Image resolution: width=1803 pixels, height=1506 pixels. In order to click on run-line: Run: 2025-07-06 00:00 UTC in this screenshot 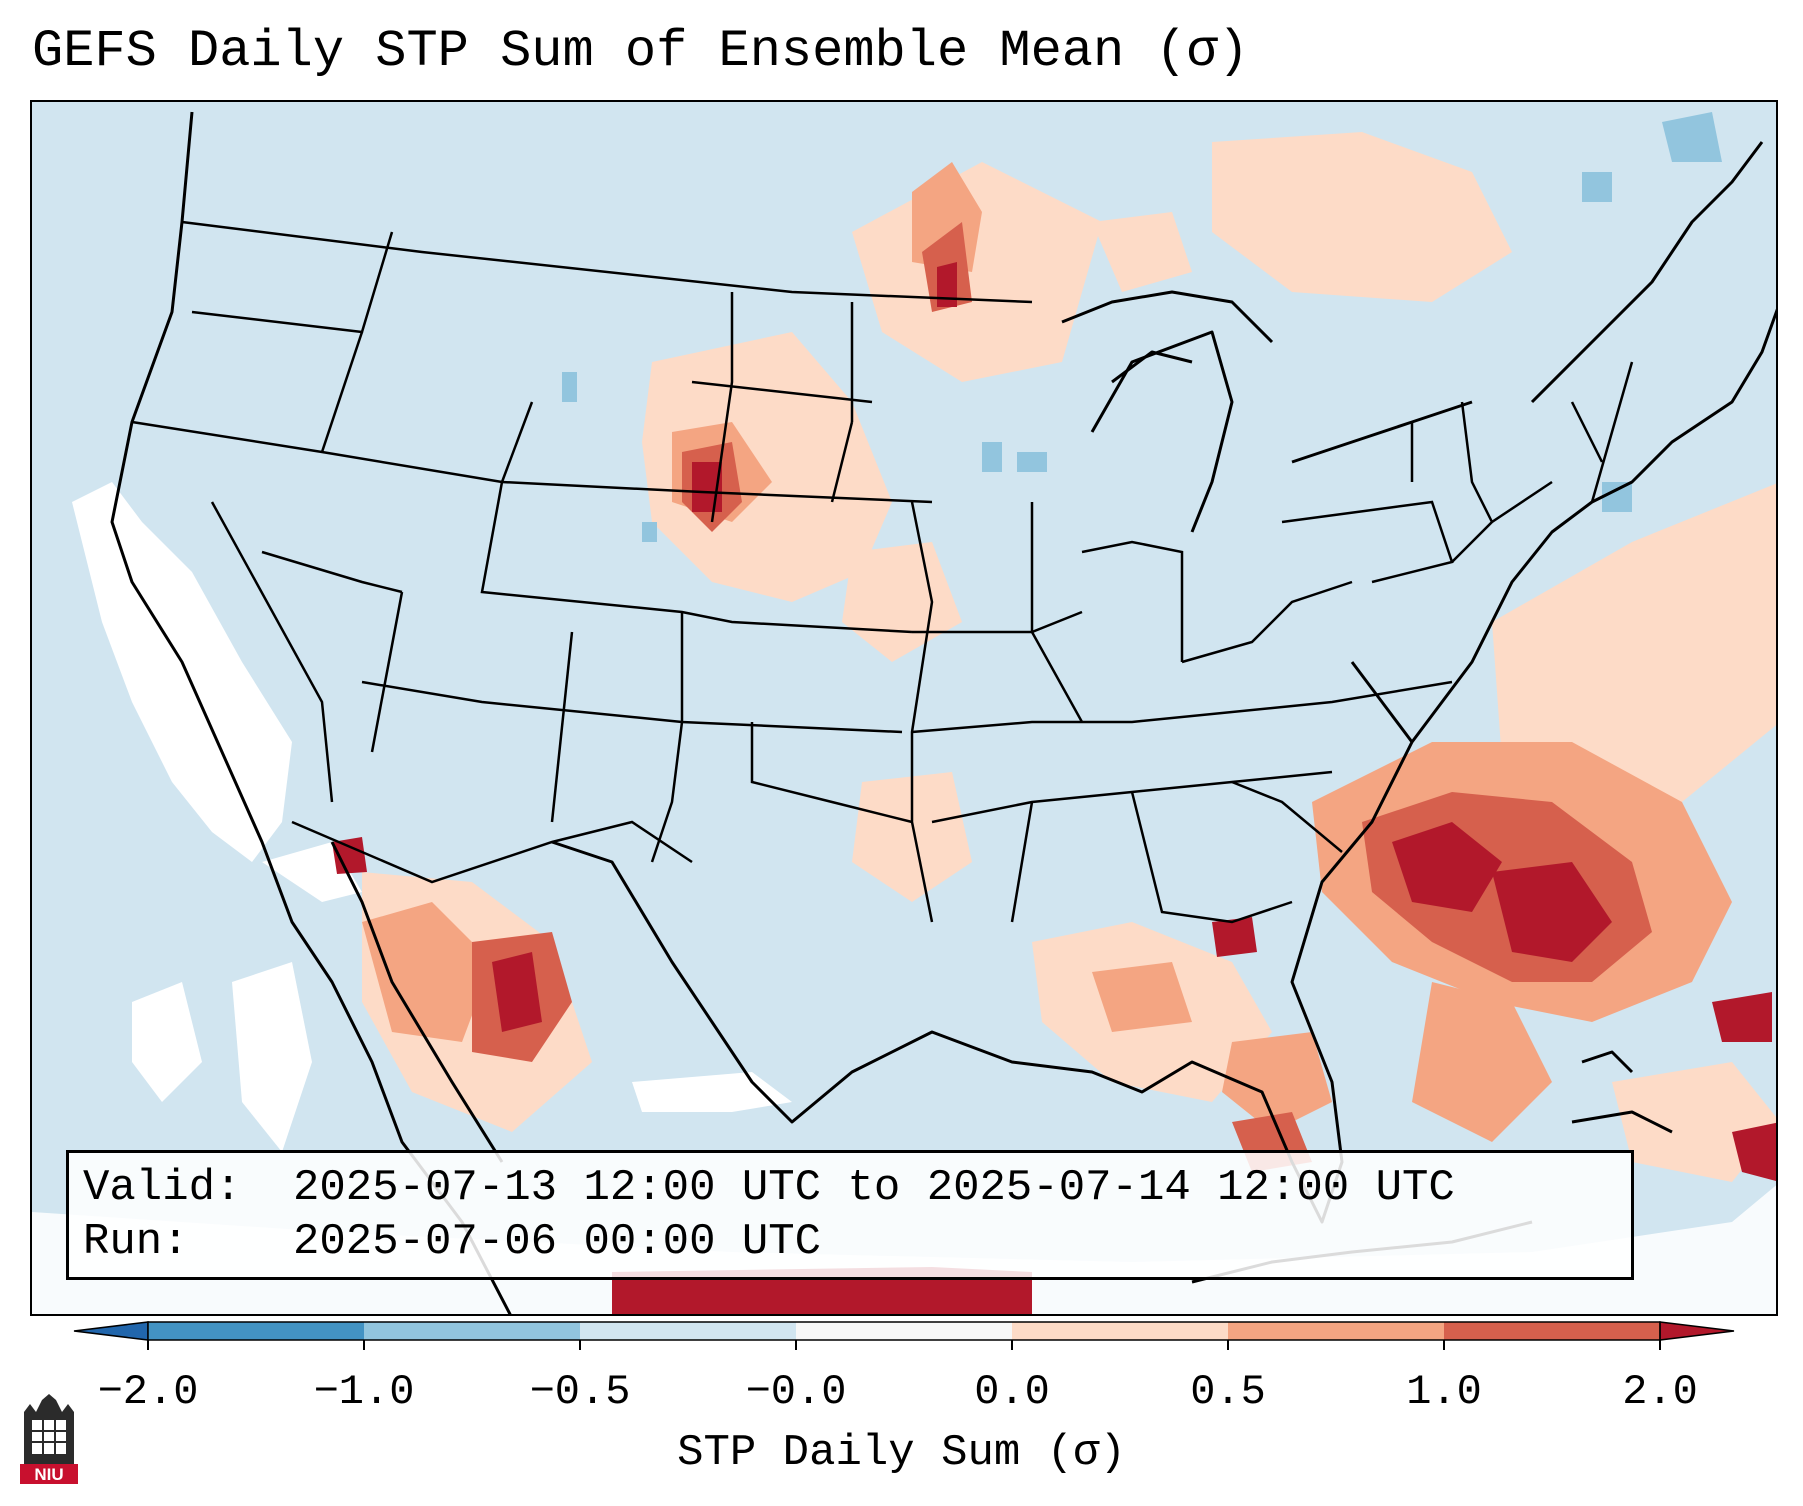, I will do `click(850, 1242)`.